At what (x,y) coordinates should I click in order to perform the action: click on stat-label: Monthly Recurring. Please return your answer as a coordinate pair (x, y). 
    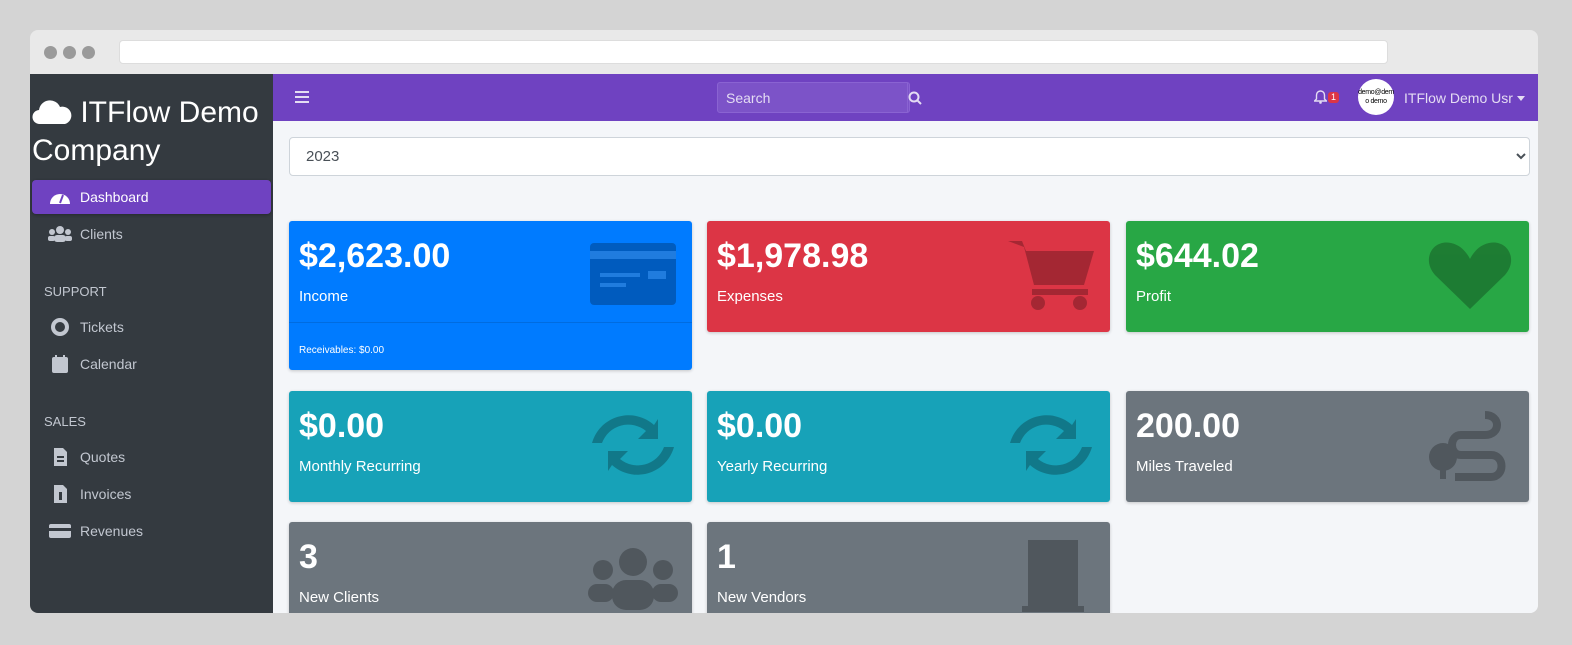
    Looking at the image, I should click on (360, 466).